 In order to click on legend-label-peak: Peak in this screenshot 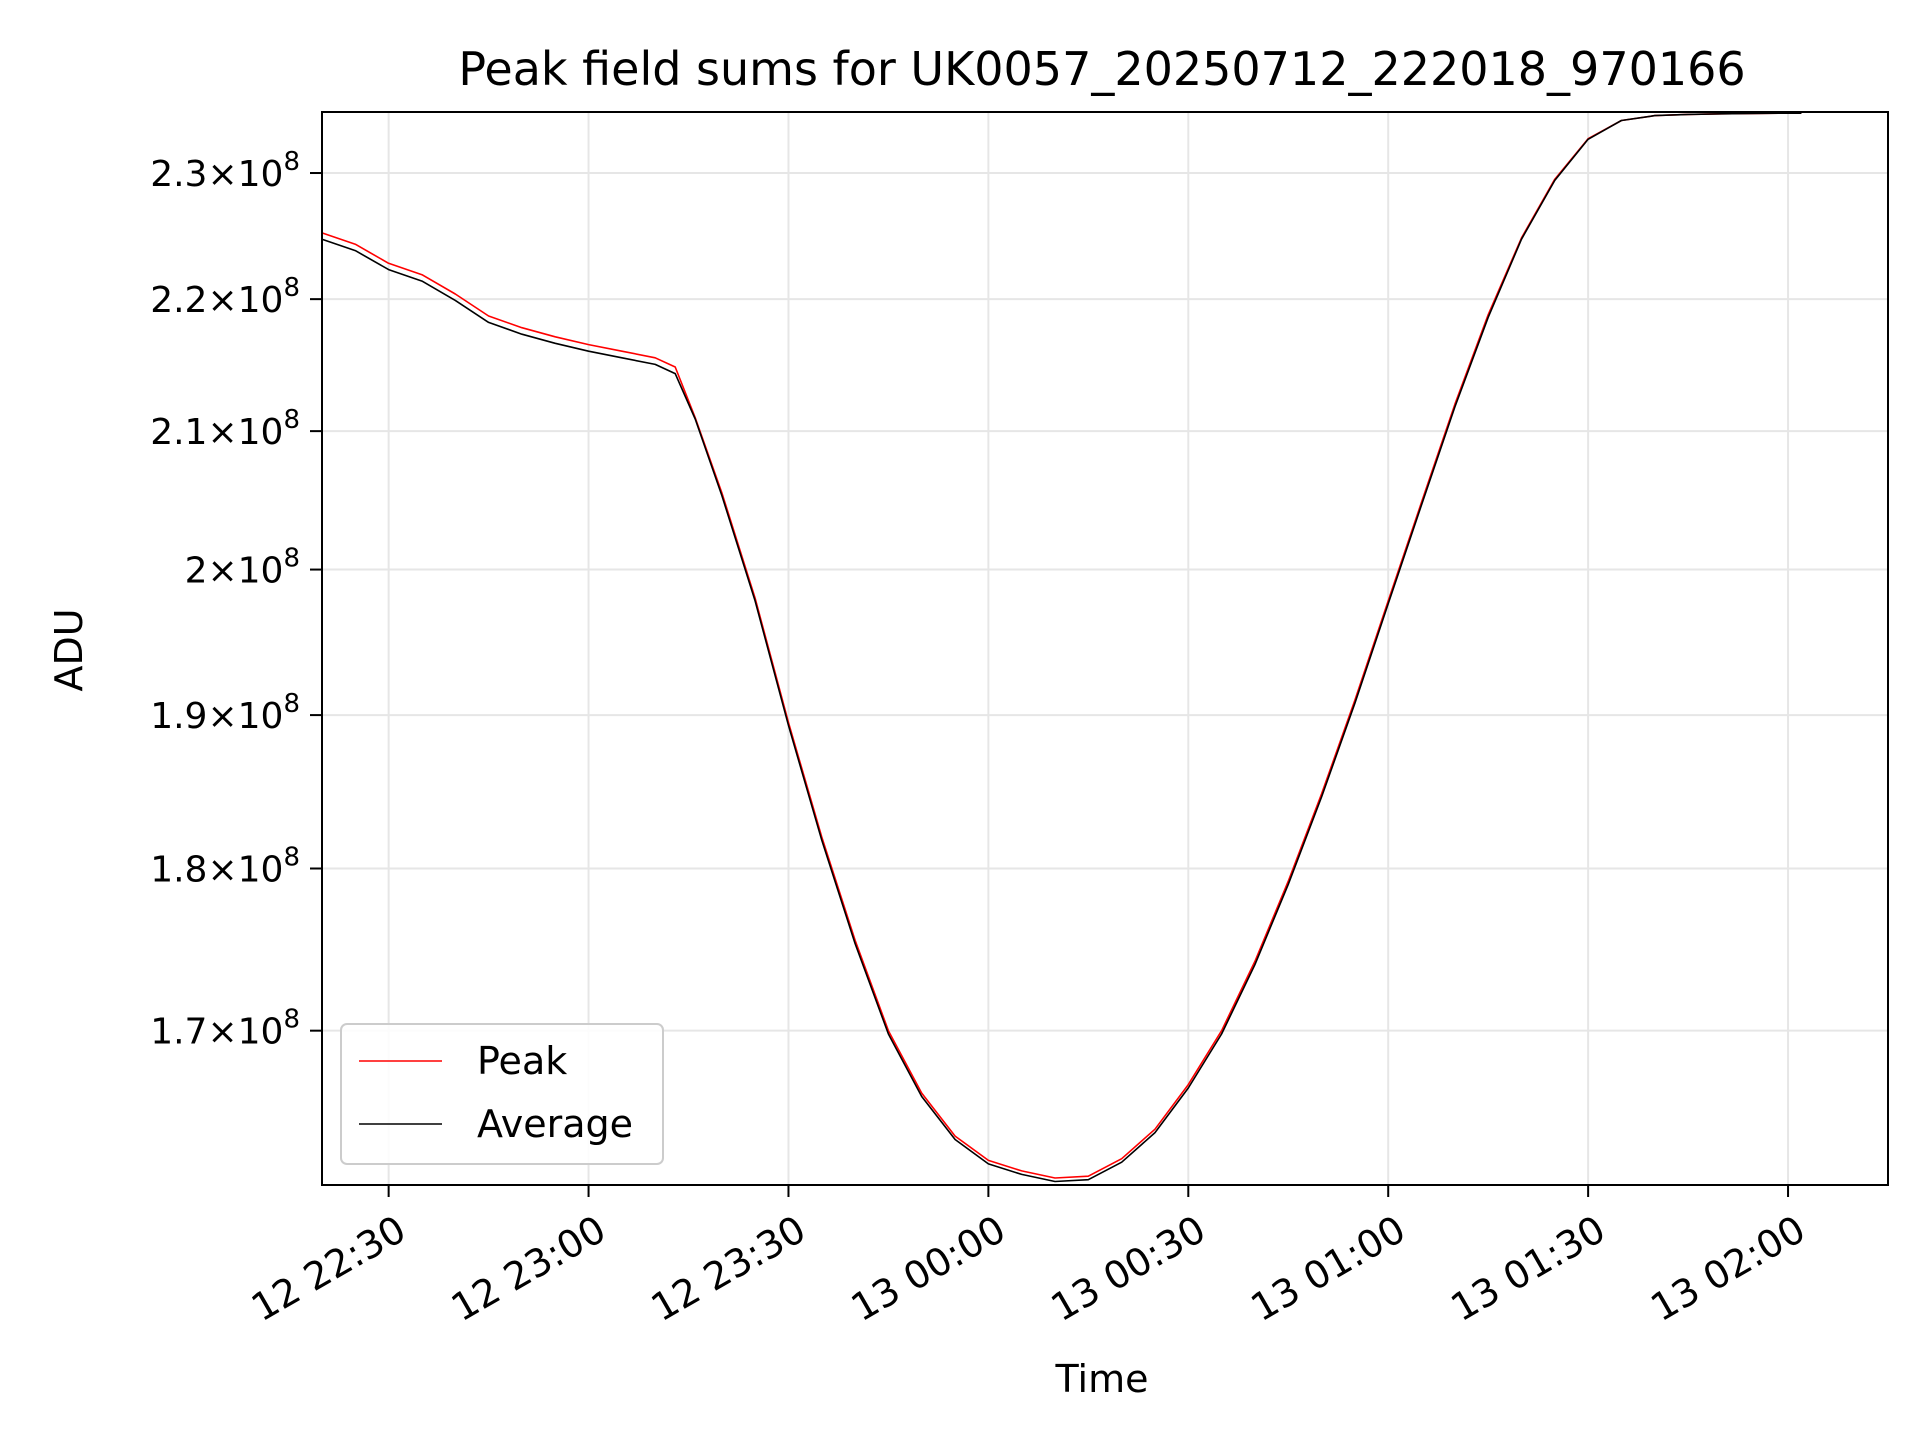, I will do `click(522, 1061)`.